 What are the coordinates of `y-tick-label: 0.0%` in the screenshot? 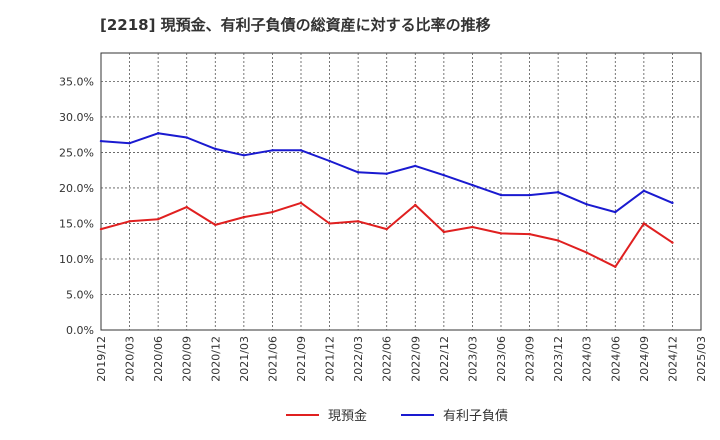 It's located at (80, 330).